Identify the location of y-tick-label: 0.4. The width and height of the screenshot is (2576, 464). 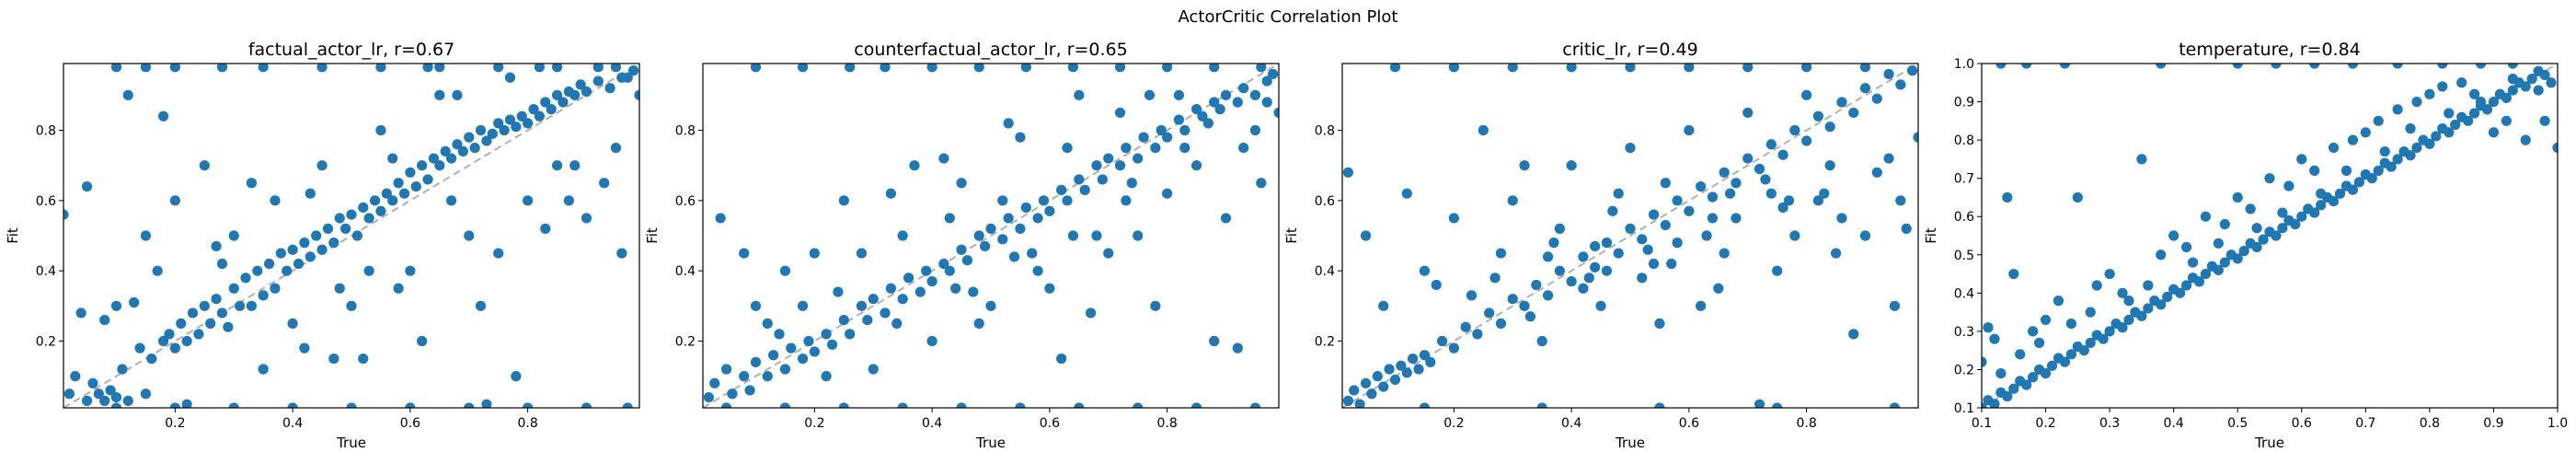
(685, 271).